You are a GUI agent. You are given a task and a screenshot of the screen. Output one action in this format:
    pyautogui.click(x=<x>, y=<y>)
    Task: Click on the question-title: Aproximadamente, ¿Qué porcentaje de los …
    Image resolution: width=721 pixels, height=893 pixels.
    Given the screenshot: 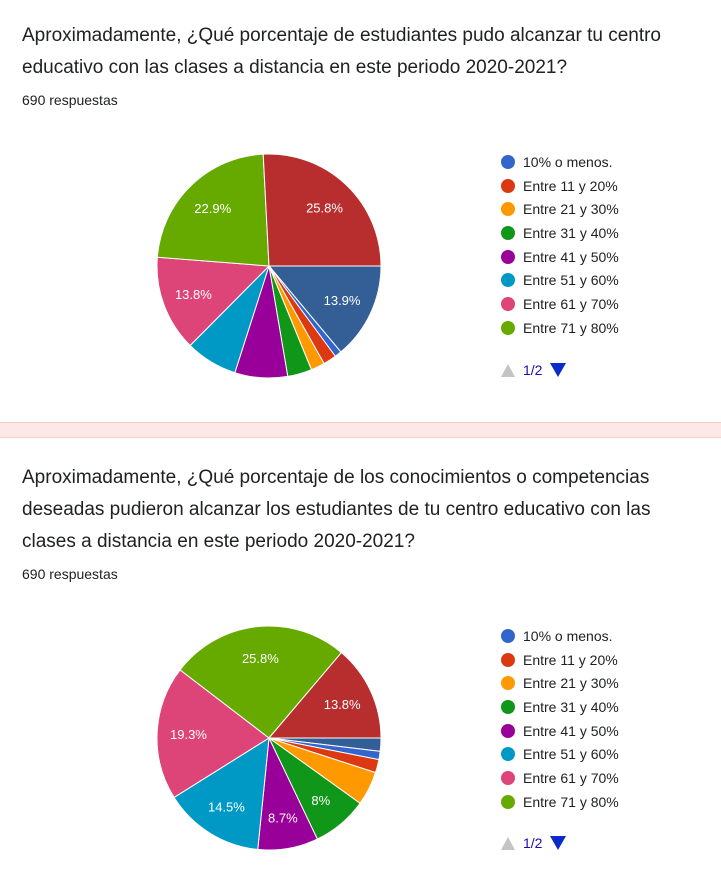 What is the action you would take?
    pyautogui.click(x=336, y=509)
    